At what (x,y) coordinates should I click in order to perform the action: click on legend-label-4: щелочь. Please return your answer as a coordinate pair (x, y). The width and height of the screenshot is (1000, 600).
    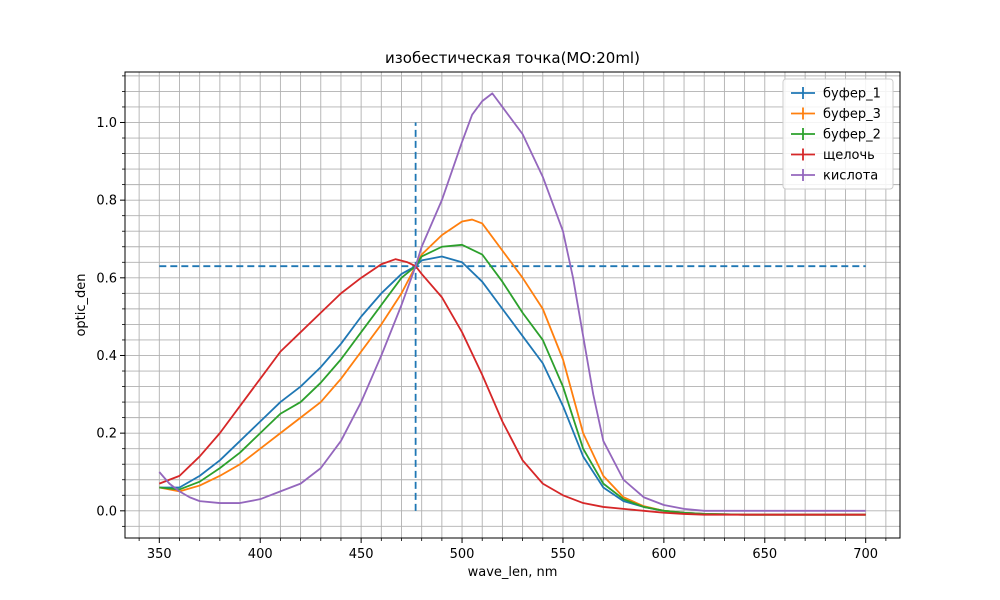
    Looking at the image, I should click on (849, 155).